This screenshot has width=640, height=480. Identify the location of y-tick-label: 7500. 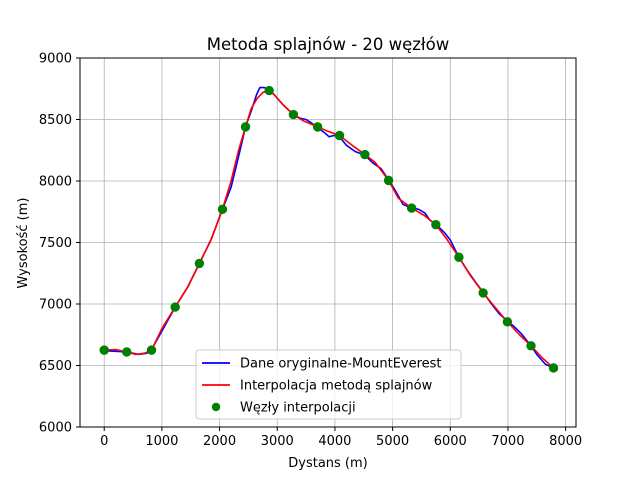
(55, 243).